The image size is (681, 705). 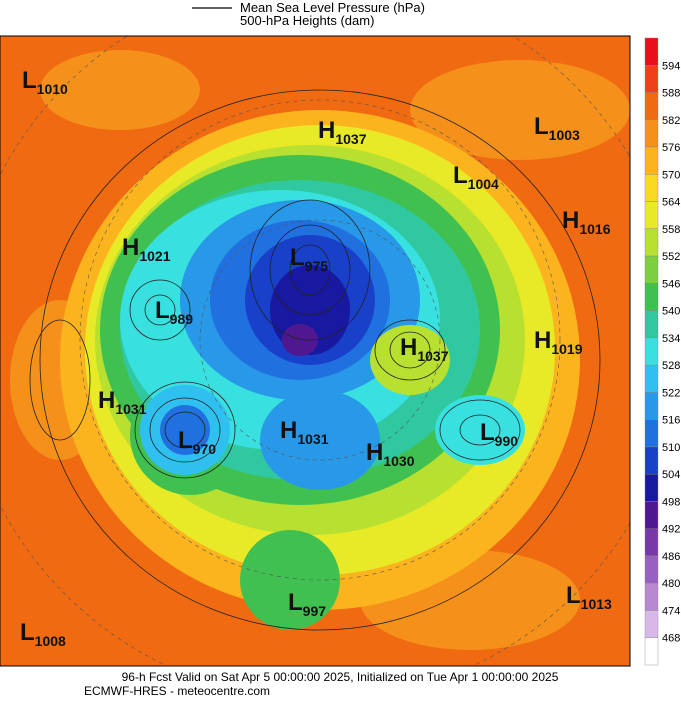 I want to click on center-value: 1030, so click(x=398, y=461).